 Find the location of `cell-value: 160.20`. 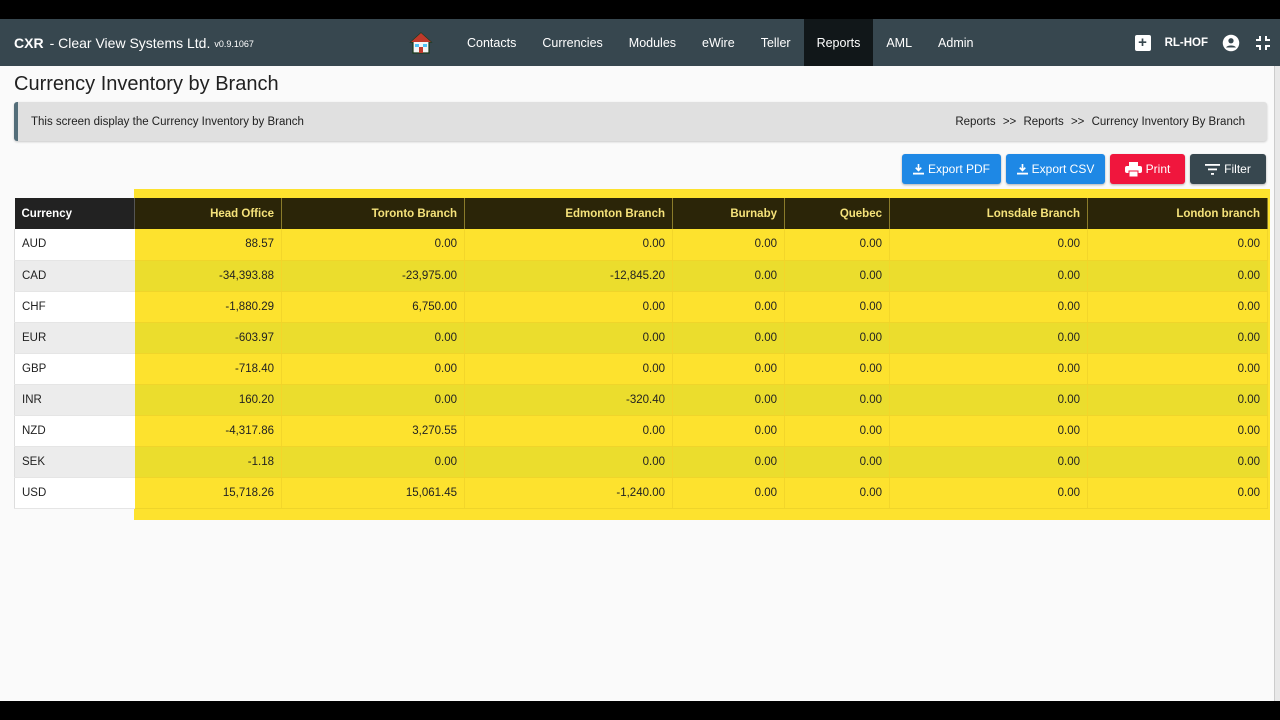

cell-value: 160.20 is located at coordinates (208, 400).